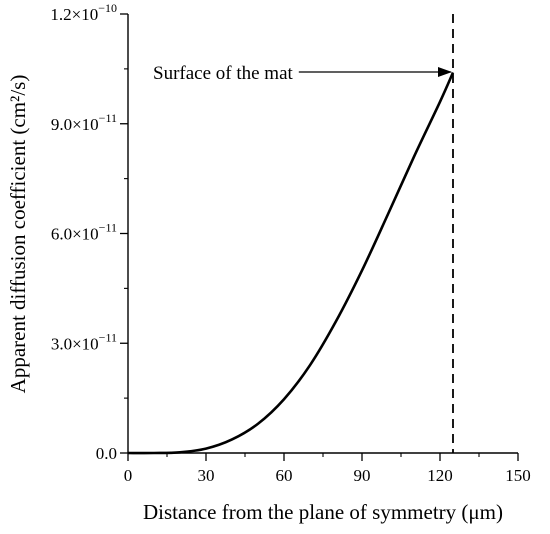  I want to click on x-axis-label: Distance from the plane of symmetry (μm), so click(323, 512).